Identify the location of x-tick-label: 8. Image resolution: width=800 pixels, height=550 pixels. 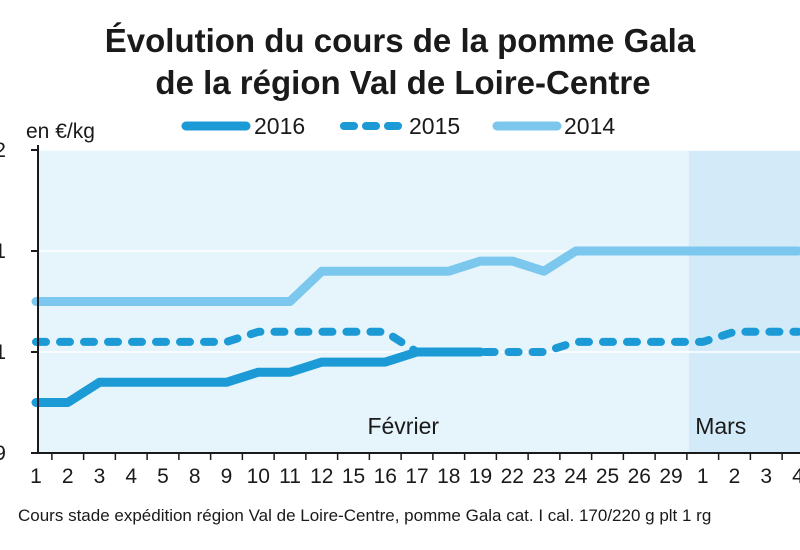
(195, 476).